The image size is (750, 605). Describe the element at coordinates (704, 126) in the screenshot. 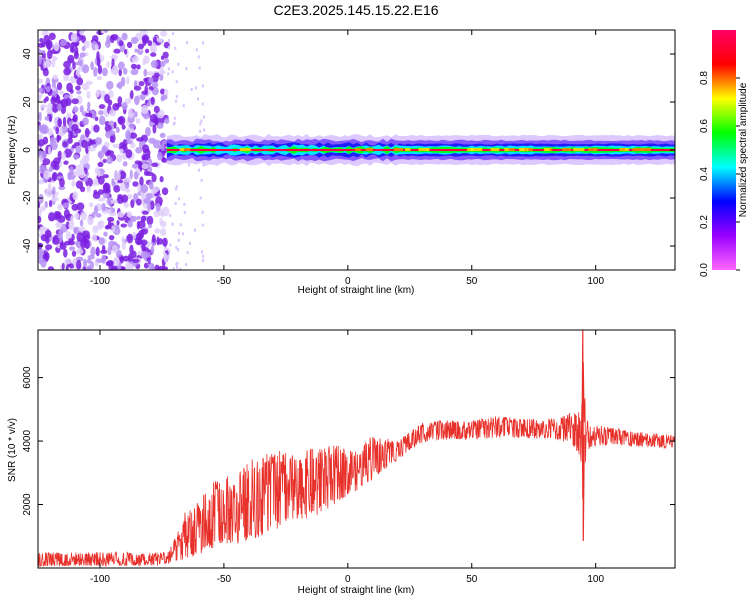

I see `colorbar-tick-label: 0.6` at that location.